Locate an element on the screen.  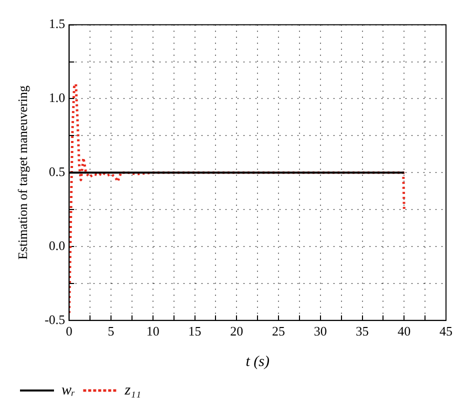
x-tick-label: 30 is located at coordinates (320, 331).